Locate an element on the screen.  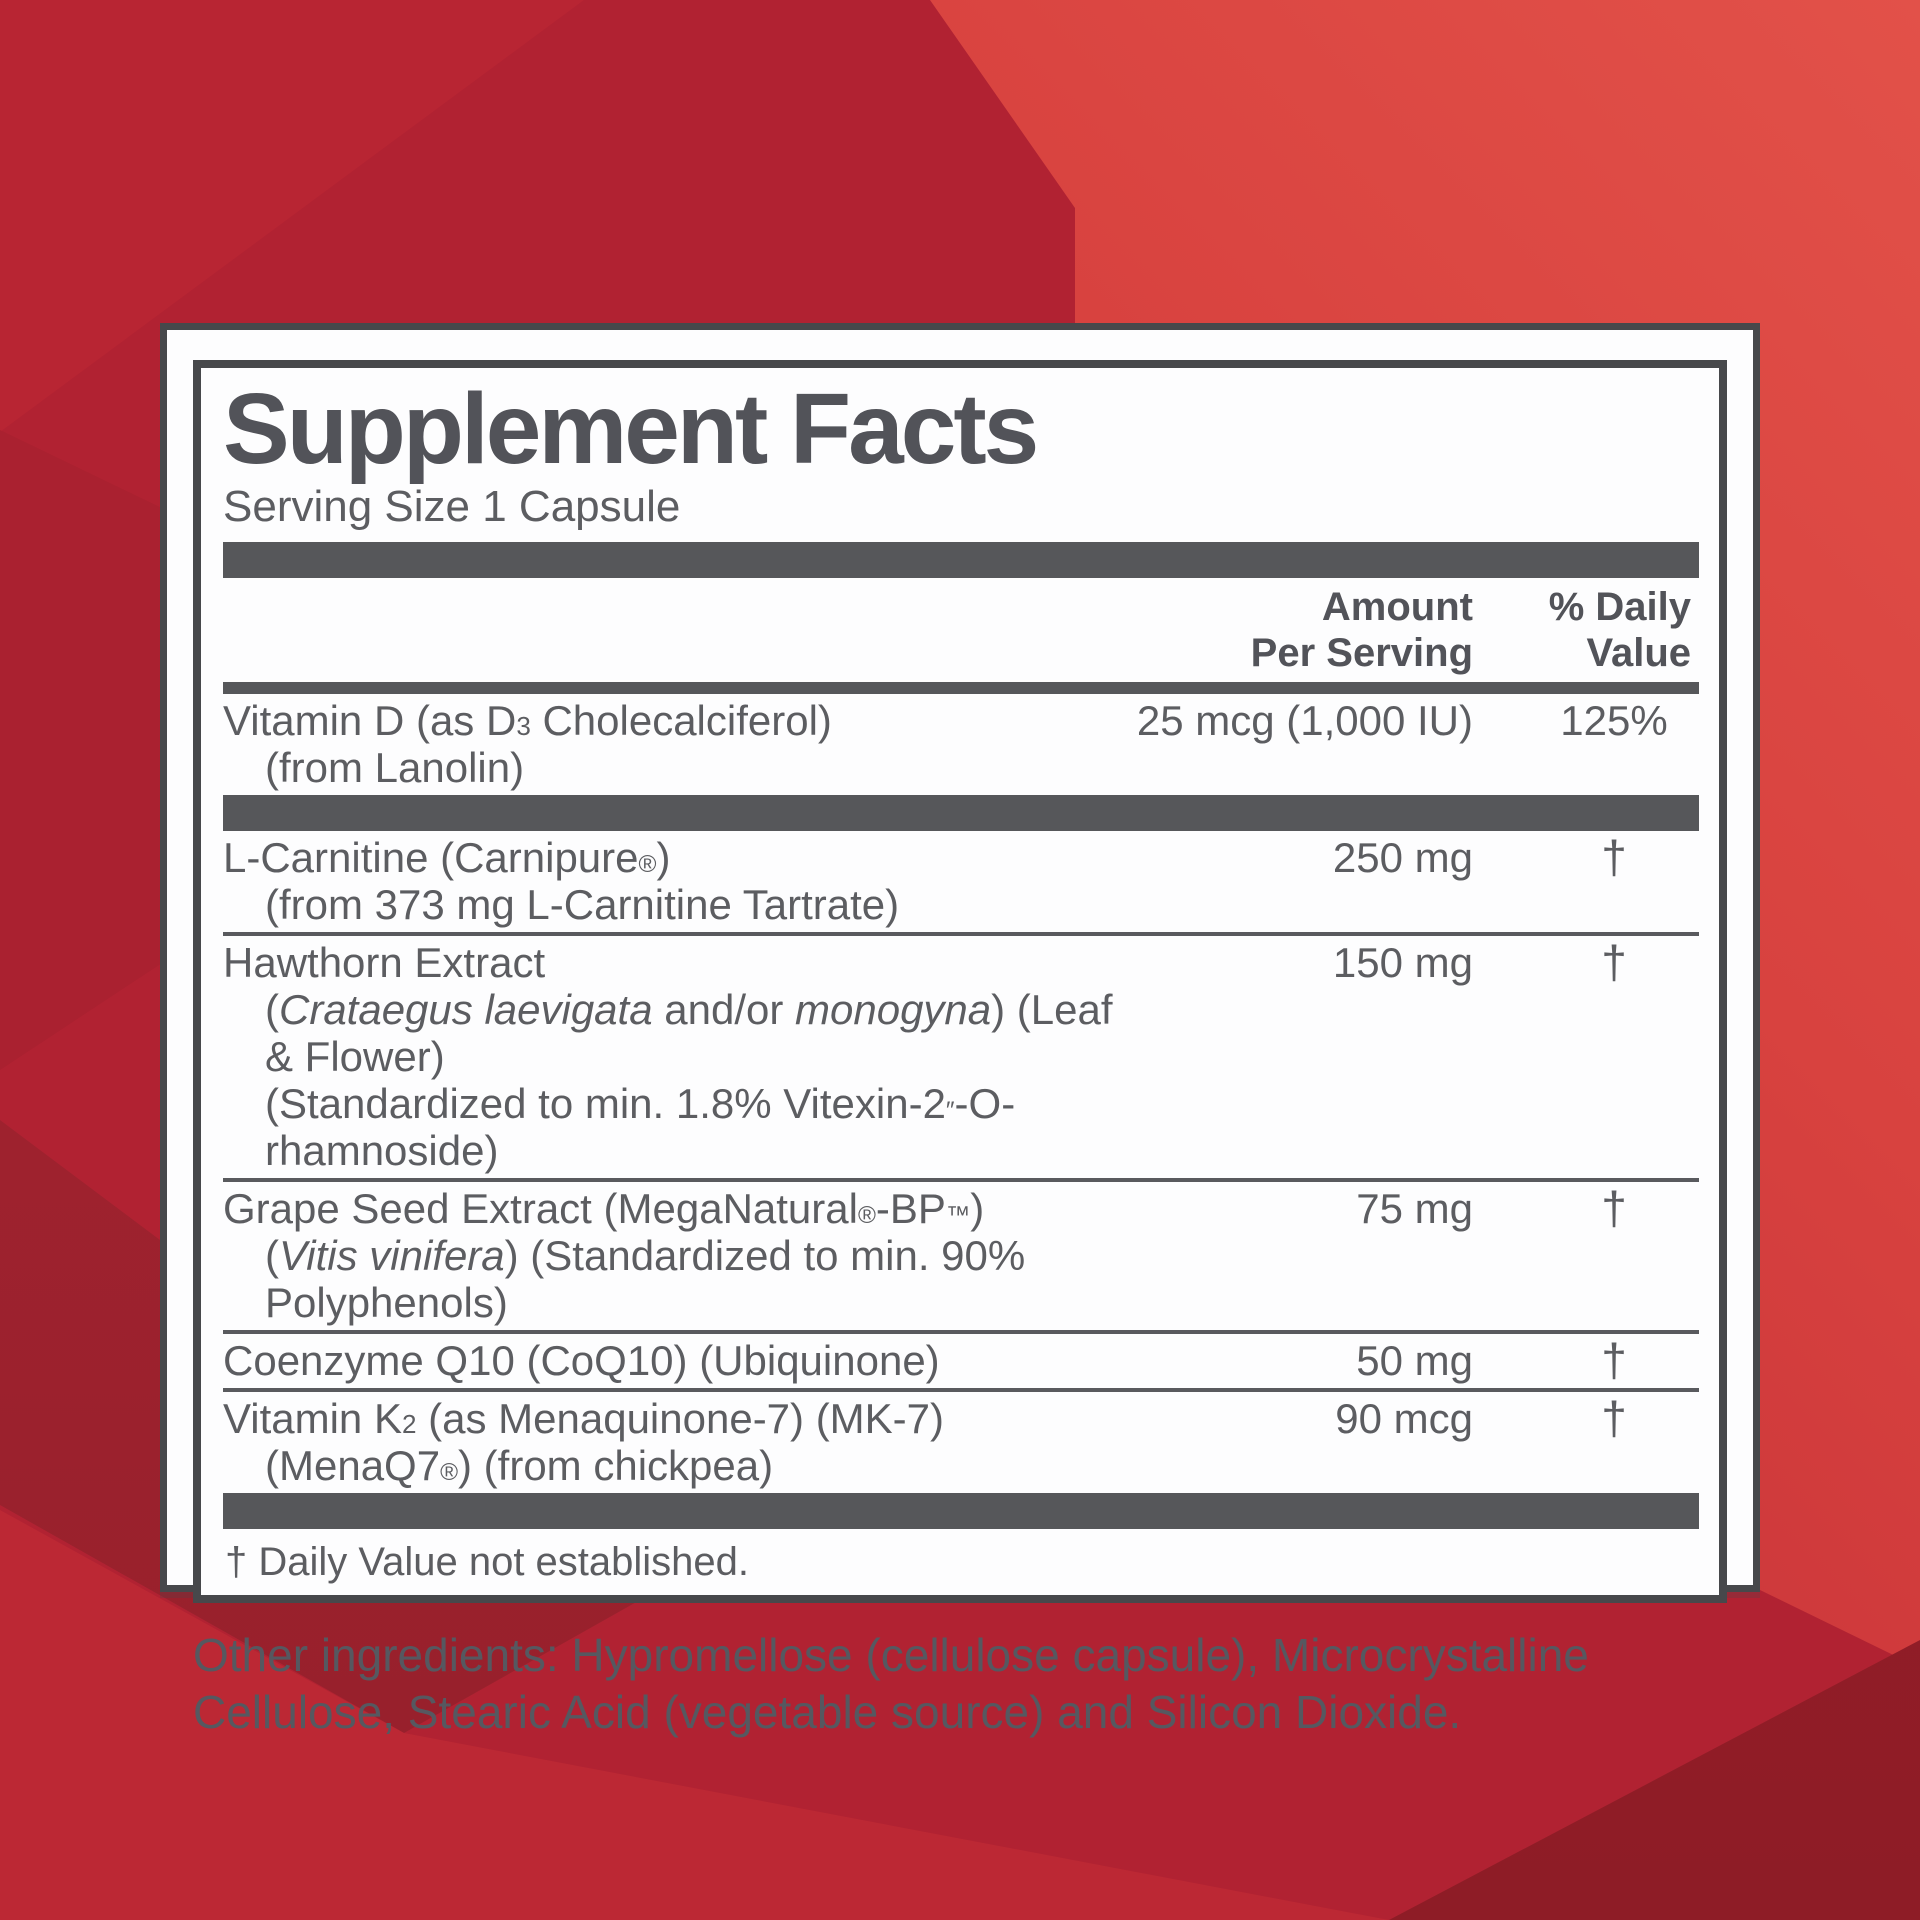
header-divider is located at coordinates (961, 688).